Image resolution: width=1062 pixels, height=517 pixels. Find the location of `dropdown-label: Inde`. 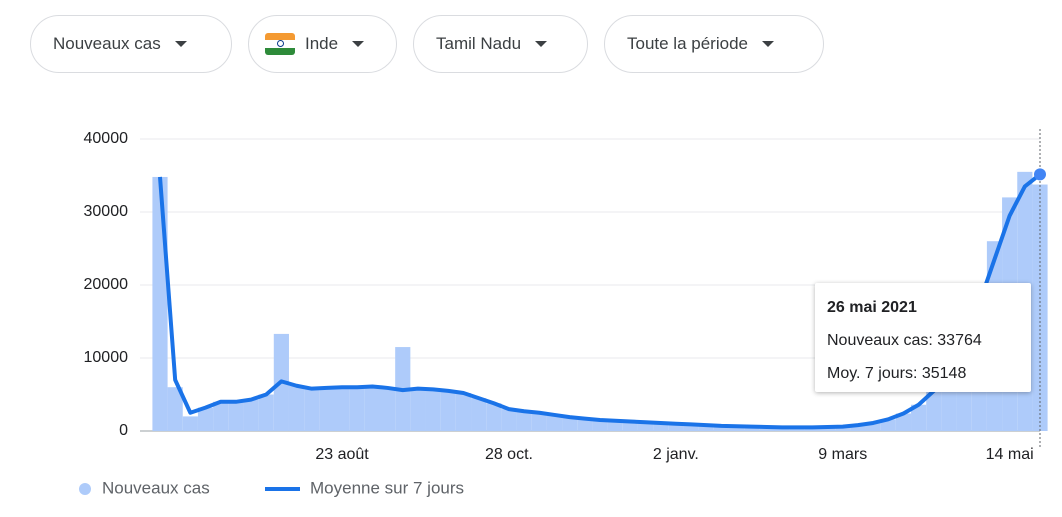

dropdown-label: Inde is located at coordinates (322, 43).